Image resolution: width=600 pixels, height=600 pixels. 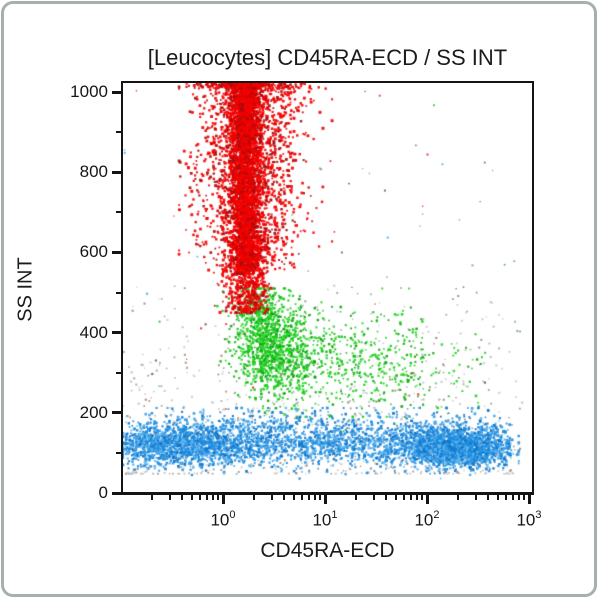 I want to click on y-tick-label: 1000, so click(x=89, y=91).